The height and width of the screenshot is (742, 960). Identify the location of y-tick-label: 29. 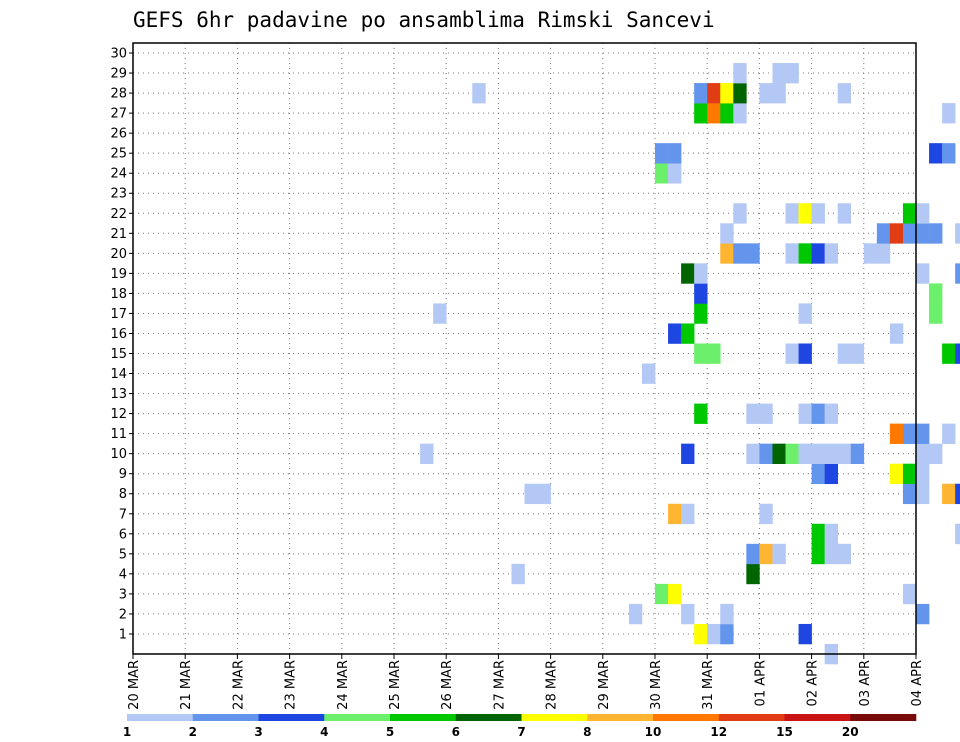
(118, 74).